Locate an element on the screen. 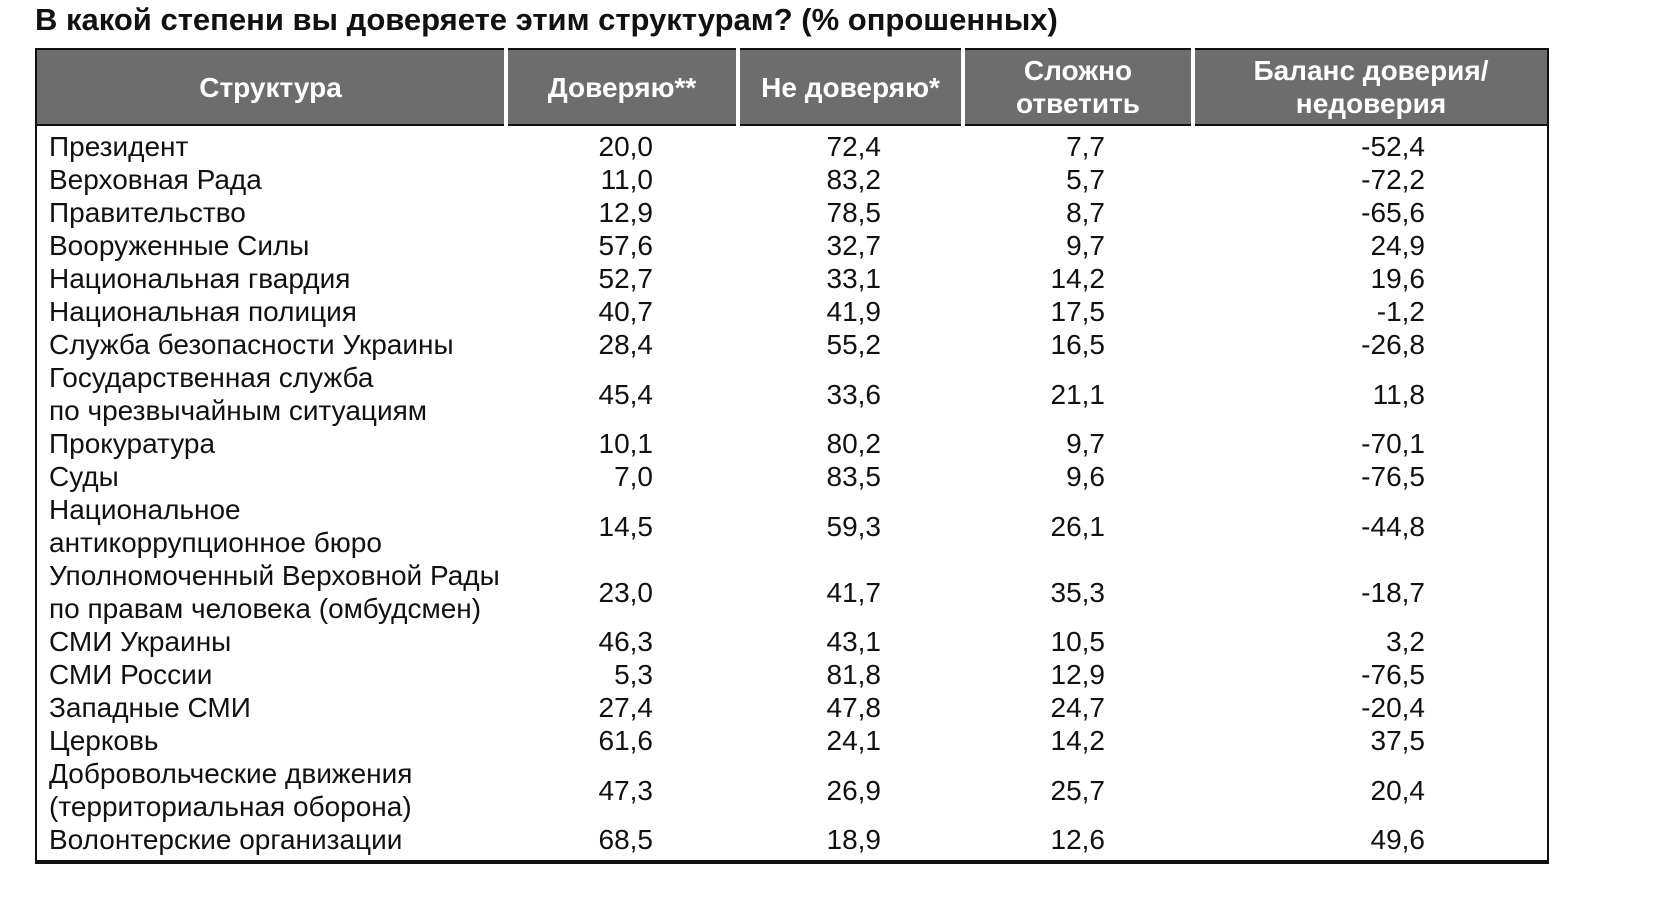 Image resolution: width=1657 pixels, height=897 pixels. table-row: Западные СМИ 27,4 47,8 24,7 -20,4 is located at coordinates (792, 707).